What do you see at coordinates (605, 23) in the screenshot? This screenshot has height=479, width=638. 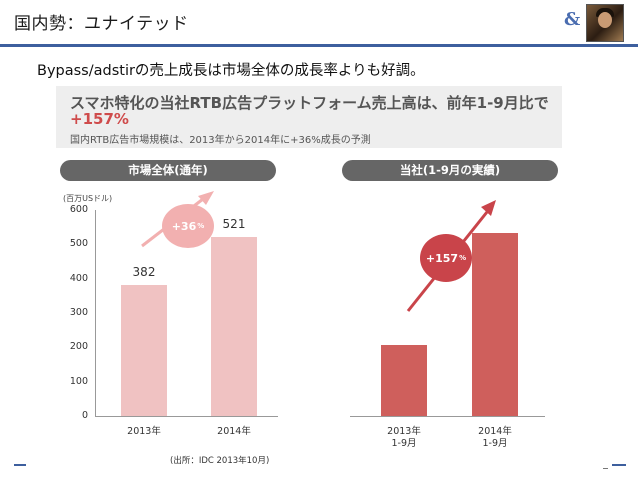 I see `avatar` at bounding box center [605, 23].